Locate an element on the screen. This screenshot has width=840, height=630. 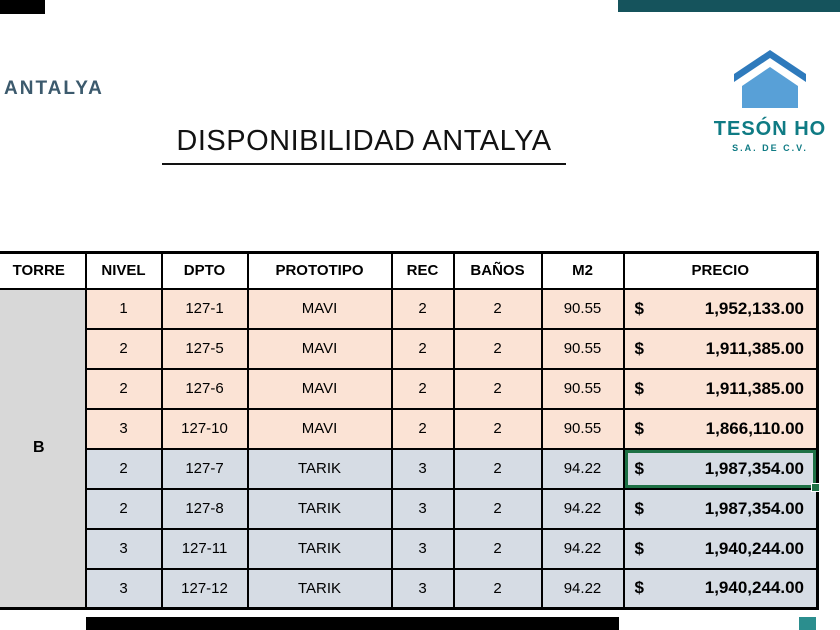
bottom-right-accent-square is located at coordinates (807, 623).